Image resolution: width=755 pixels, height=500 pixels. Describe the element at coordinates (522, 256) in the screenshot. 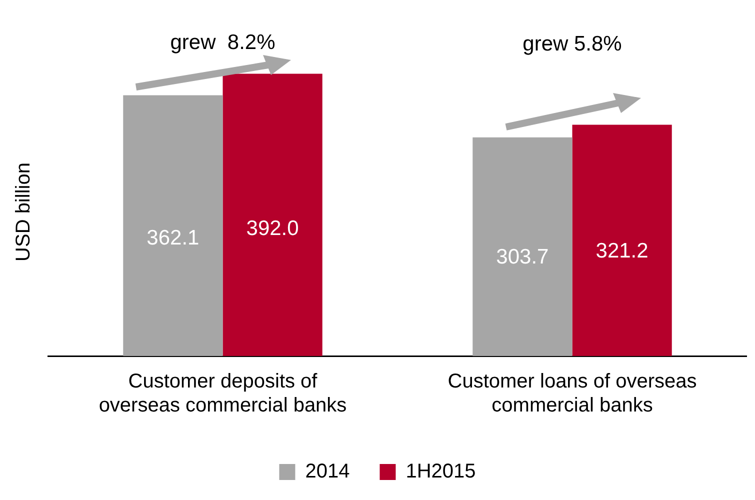

I see `data-label: 303.7` at that location.